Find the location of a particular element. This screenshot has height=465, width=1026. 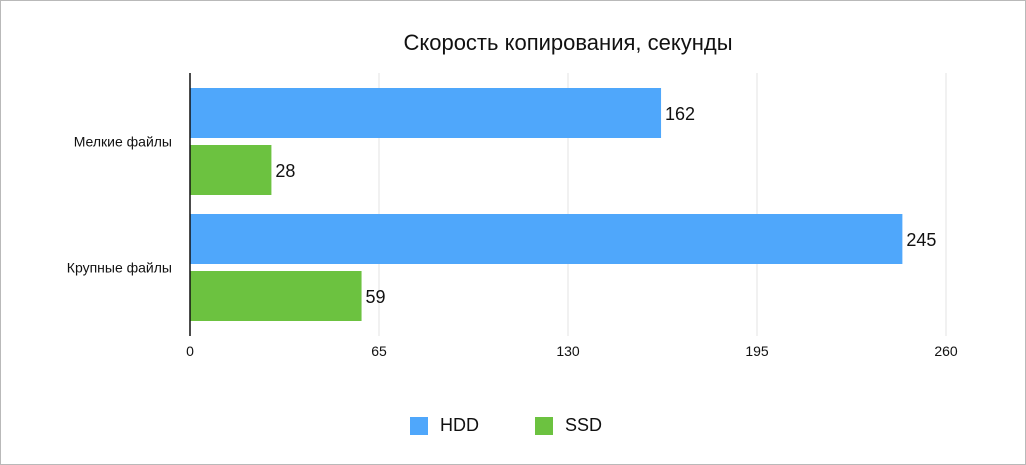

chart-legend: HDD SSD is located at coordinates (513, 427).